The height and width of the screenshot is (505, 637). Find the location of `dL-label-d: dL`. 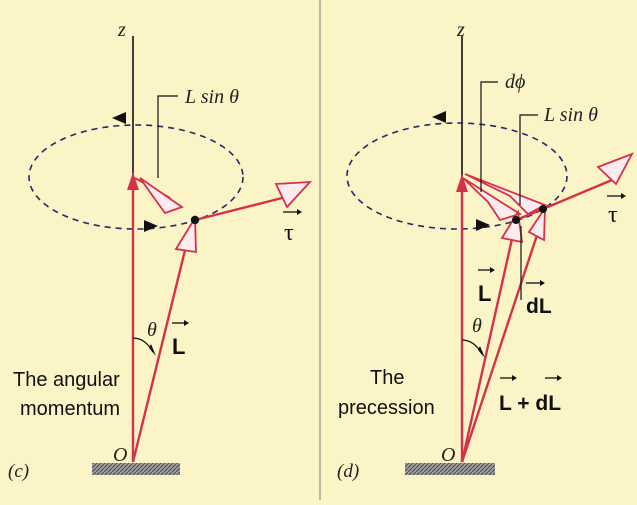

dL-label-d: dL is located at coordinates (539, 306).